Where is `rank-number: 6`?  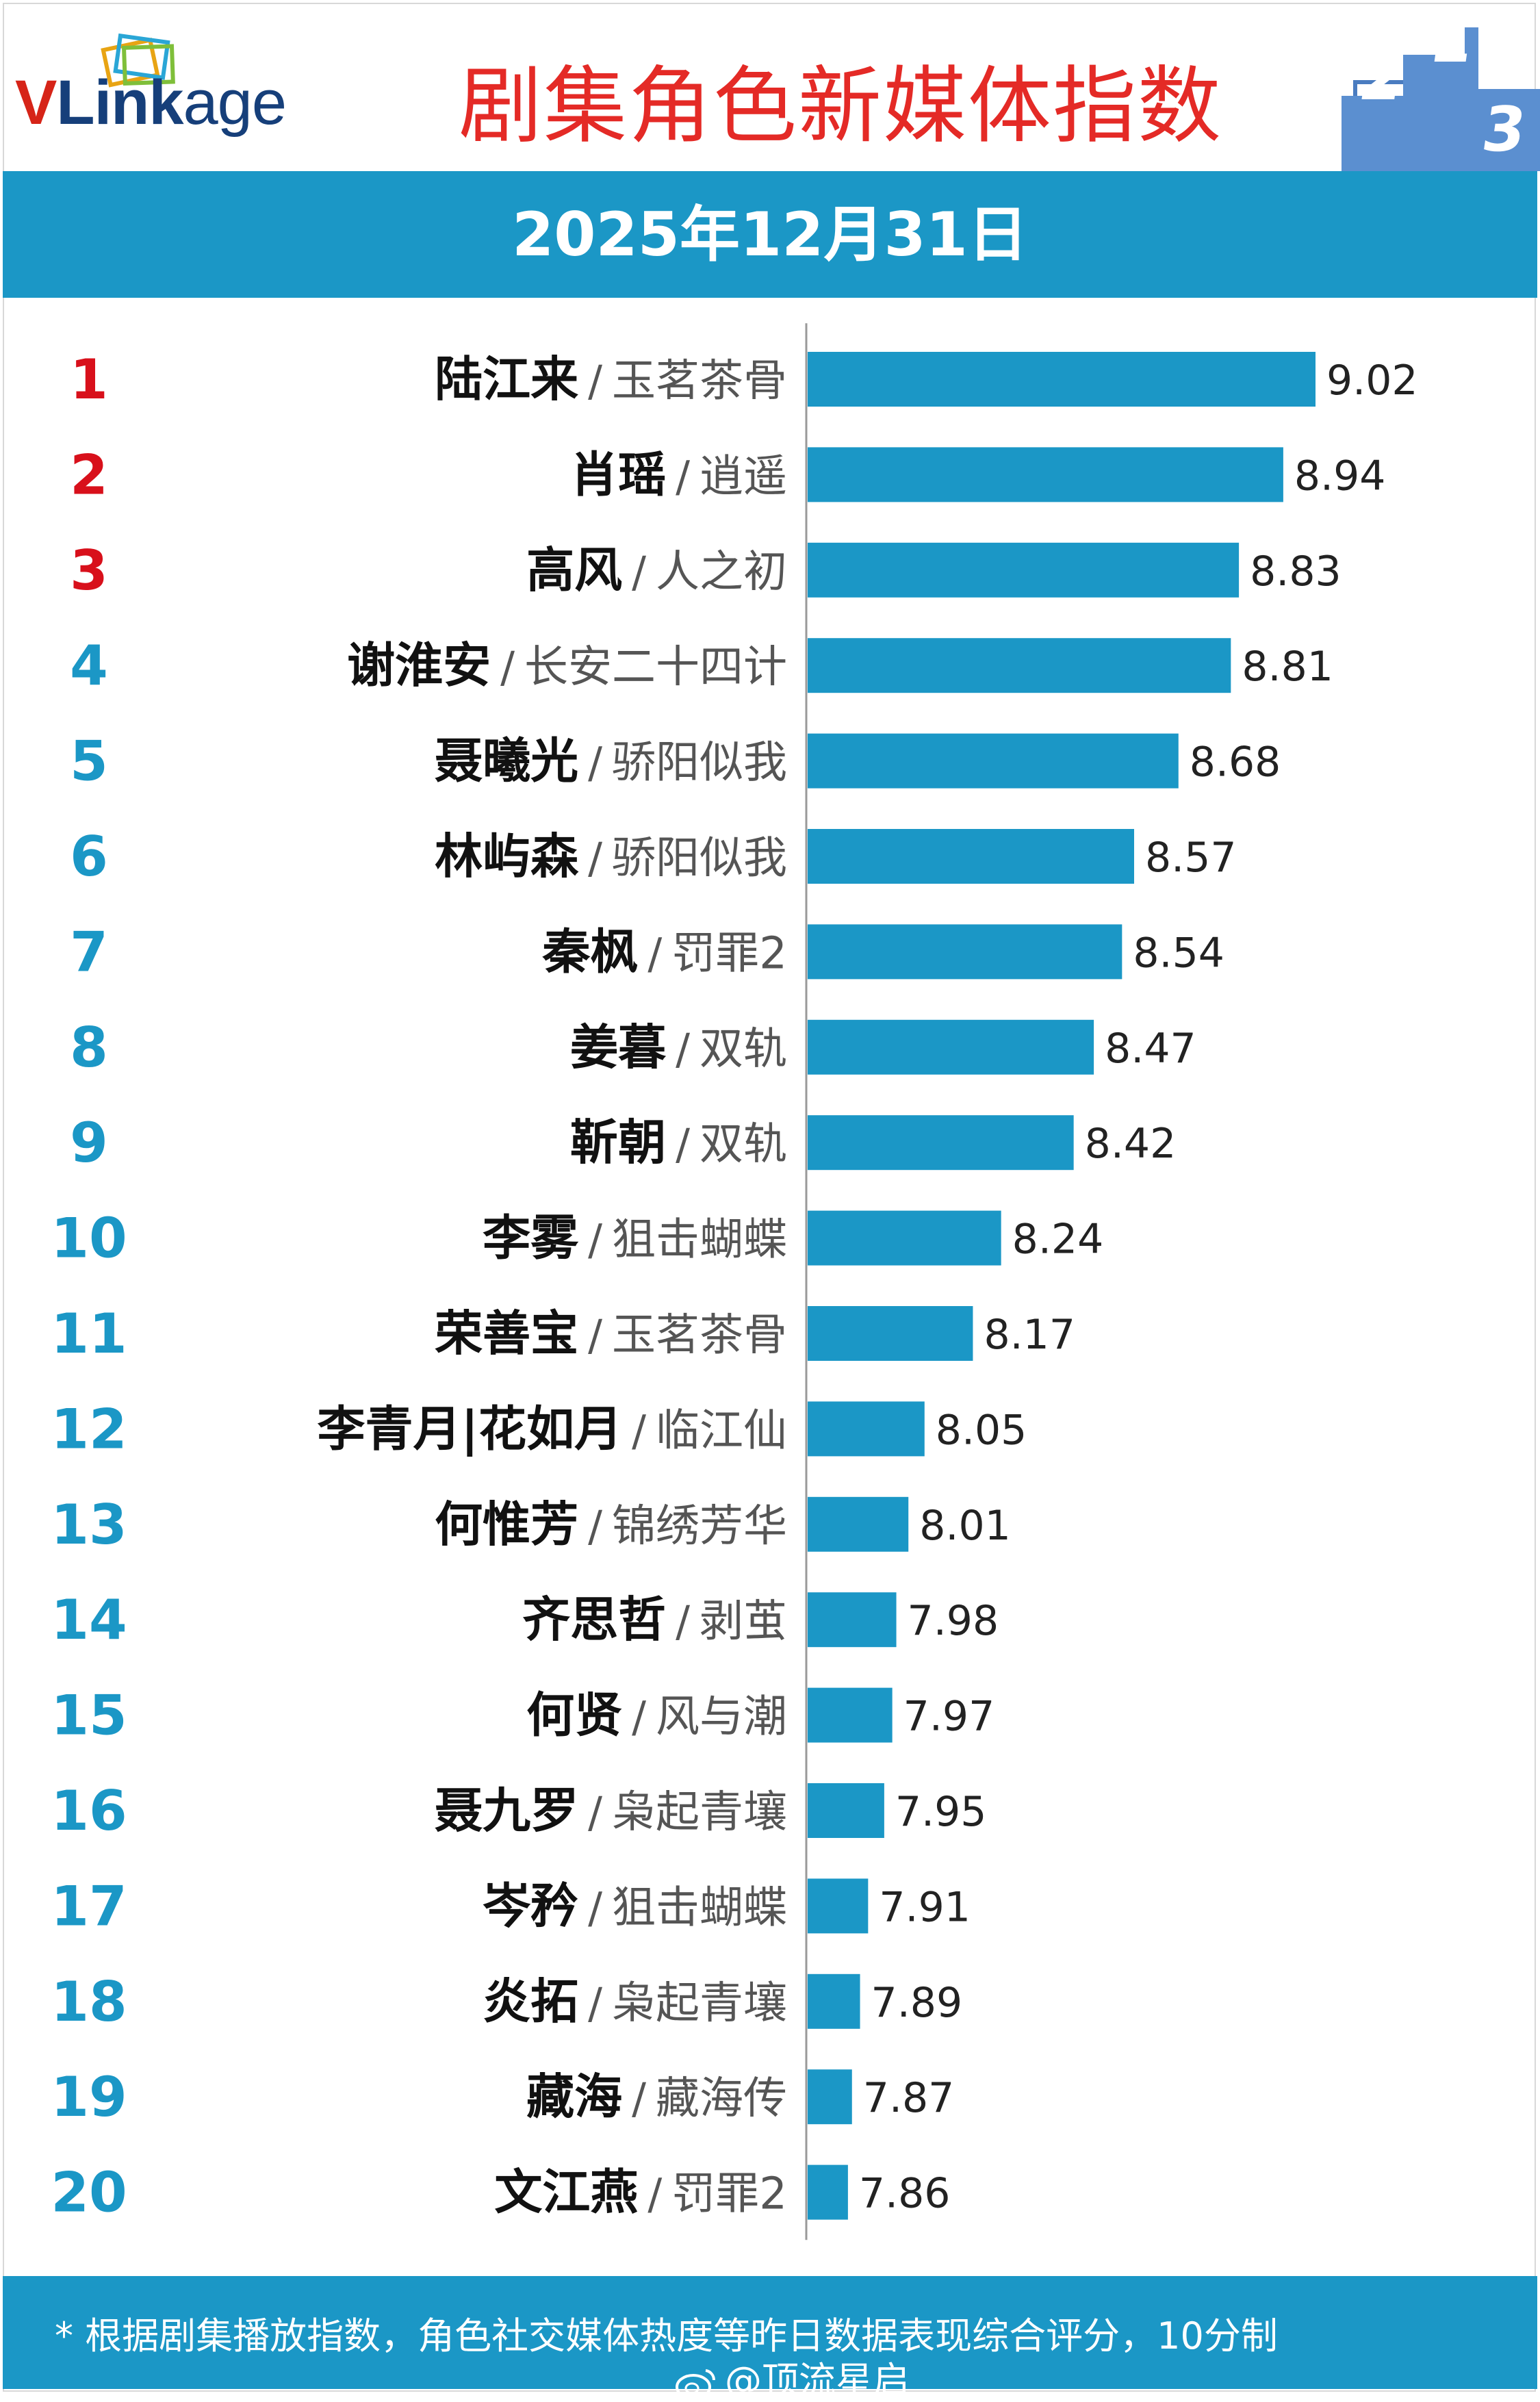 rank-number: 6 is located at coordinates (89, 857).